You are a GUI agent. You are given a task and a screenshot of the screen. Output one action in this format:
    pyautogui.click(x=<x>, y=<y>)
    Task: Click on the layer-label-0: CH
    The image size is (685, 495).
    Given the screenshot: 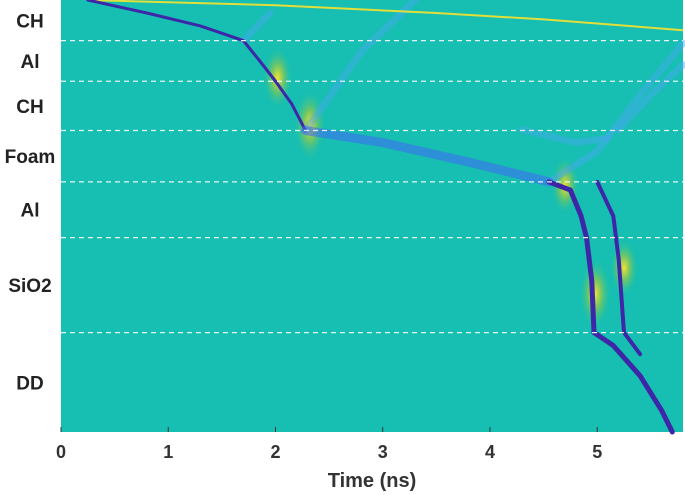 What is the action you would take?
    pyautogui.click(x=29, y=21)
    